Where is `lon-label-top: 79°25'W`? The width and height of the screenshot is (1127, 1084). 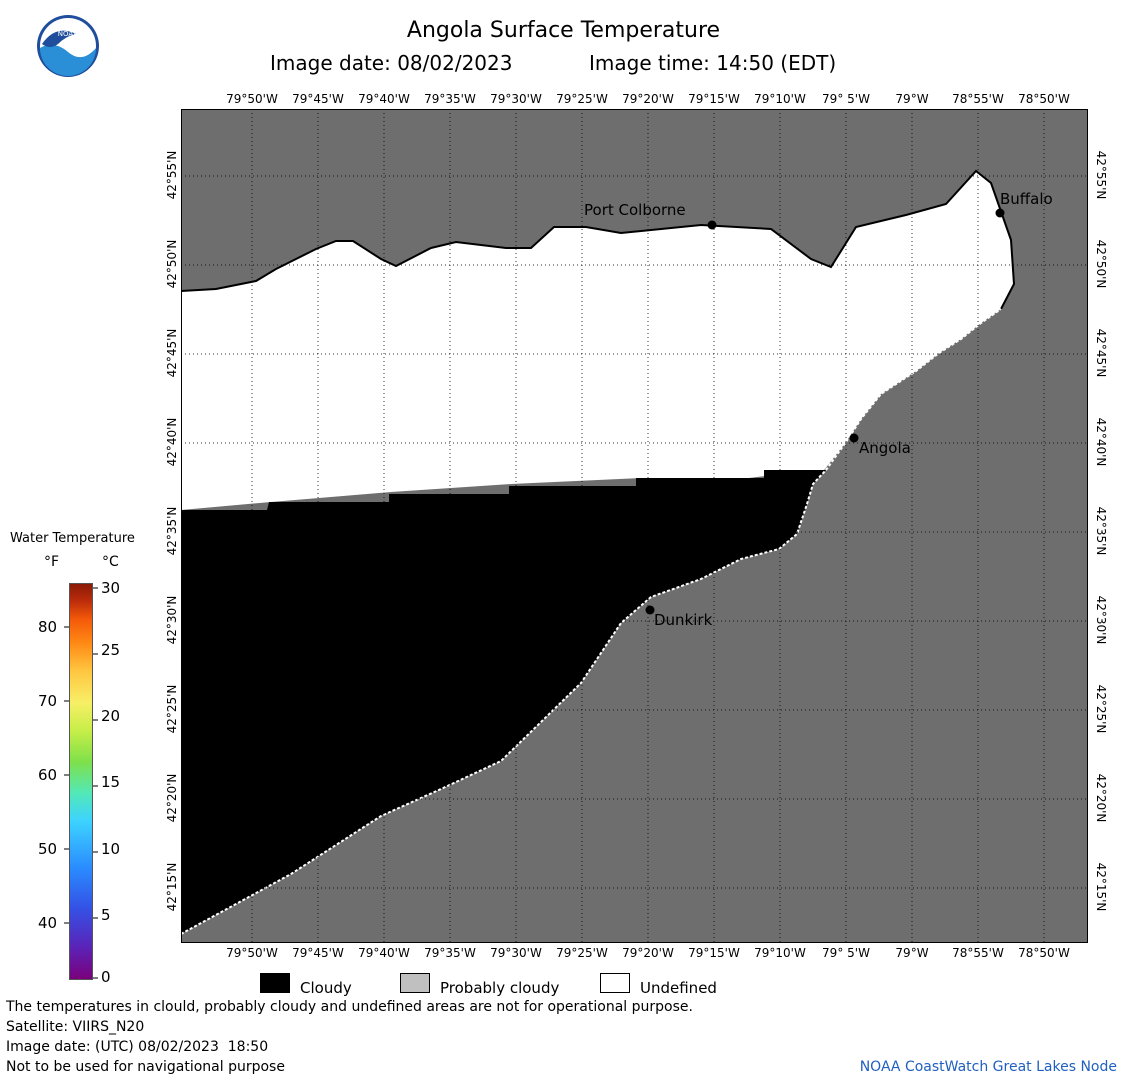 lon-label-top: 79°25'W is located at coordinates (582, 99).